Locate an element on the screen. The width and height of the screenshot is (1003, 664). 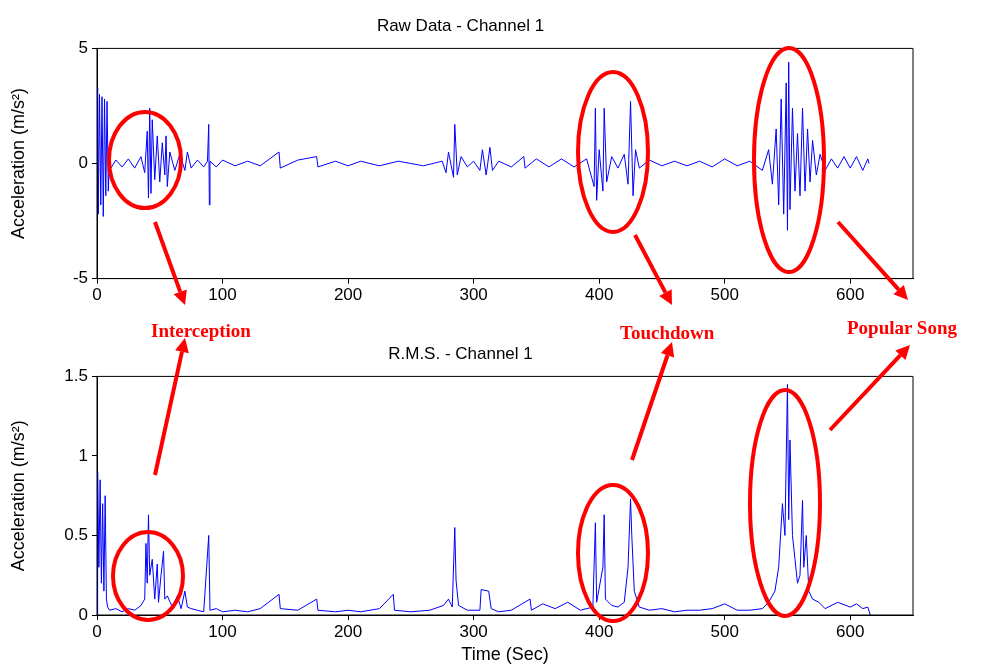
chart-title: Raw Data - Channel 1 is located at coordinates (460, 25).